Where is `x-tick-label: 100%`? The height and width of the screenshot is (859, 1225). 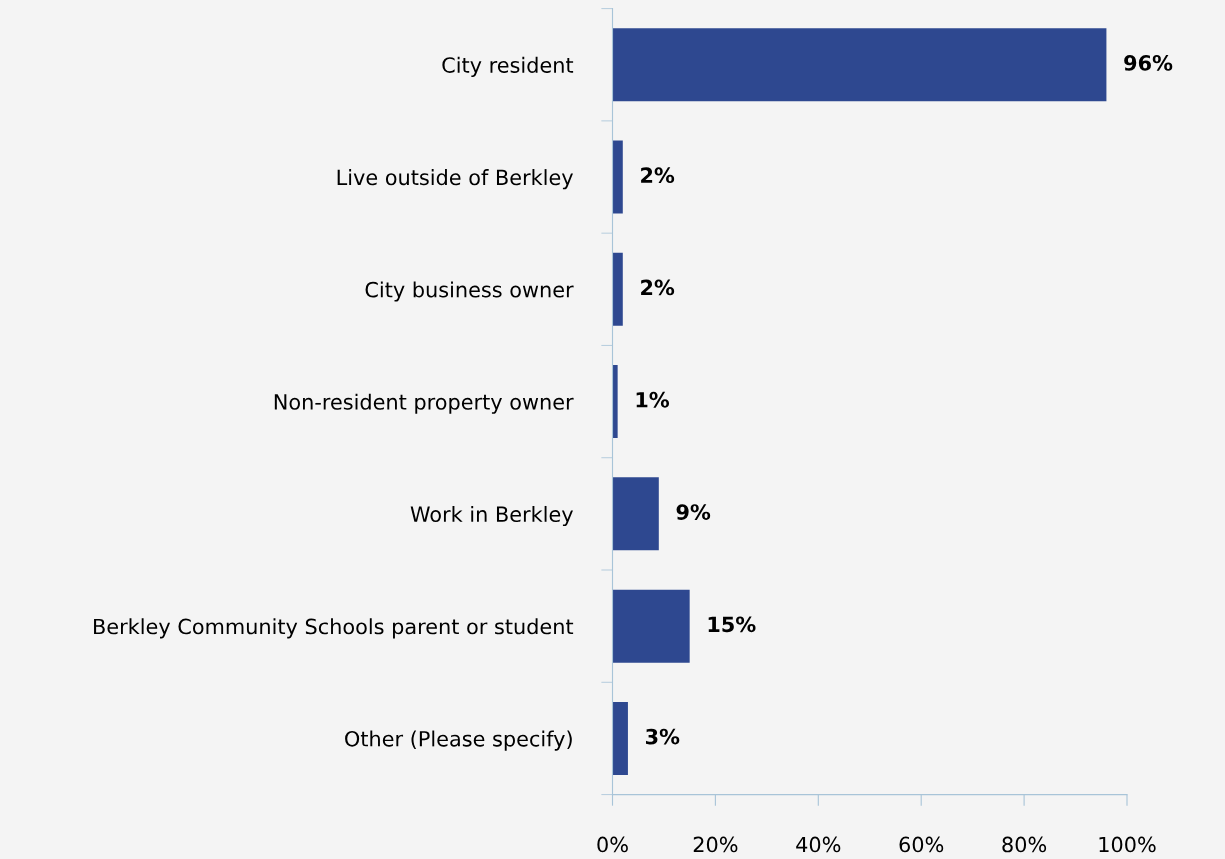 x-tick-label: 100% is located at coordinates (1127, 844).